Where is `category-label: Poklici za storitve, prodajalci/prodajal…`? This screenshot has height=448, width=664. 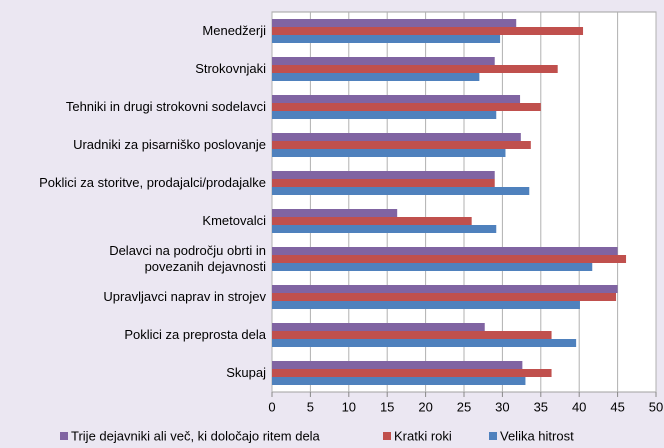
category-label: Poklici za storitve, prodajalci/prodajal… is located at coordinates (152, 182).